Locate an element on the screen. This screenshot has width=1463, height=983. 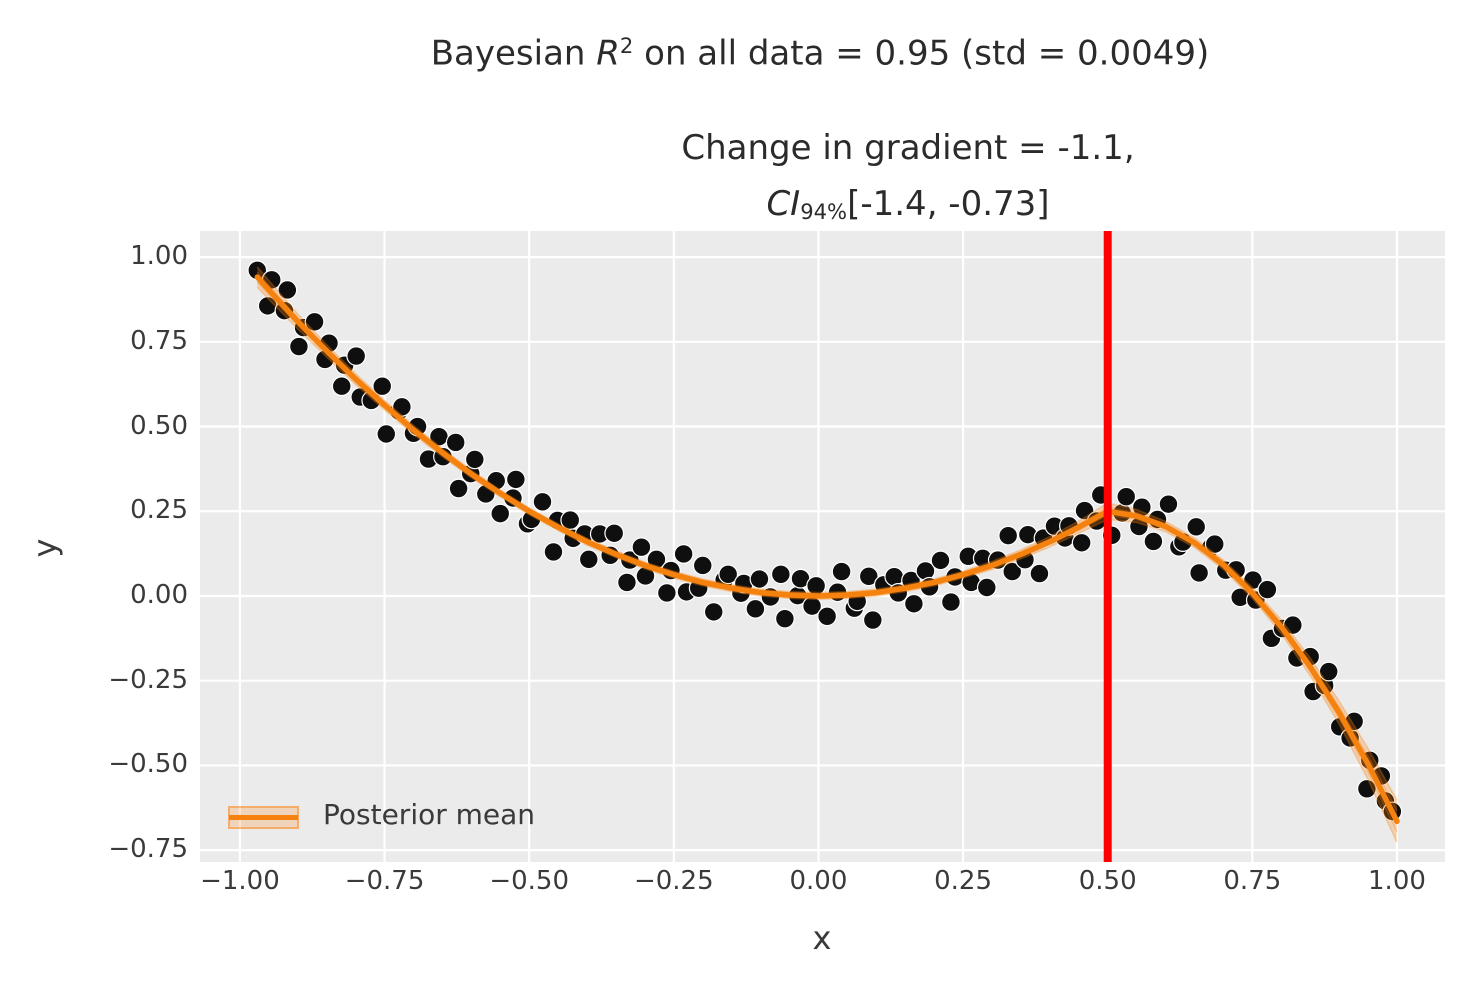
x-tick-label: 0.00 is located at coordinates (818, 881).